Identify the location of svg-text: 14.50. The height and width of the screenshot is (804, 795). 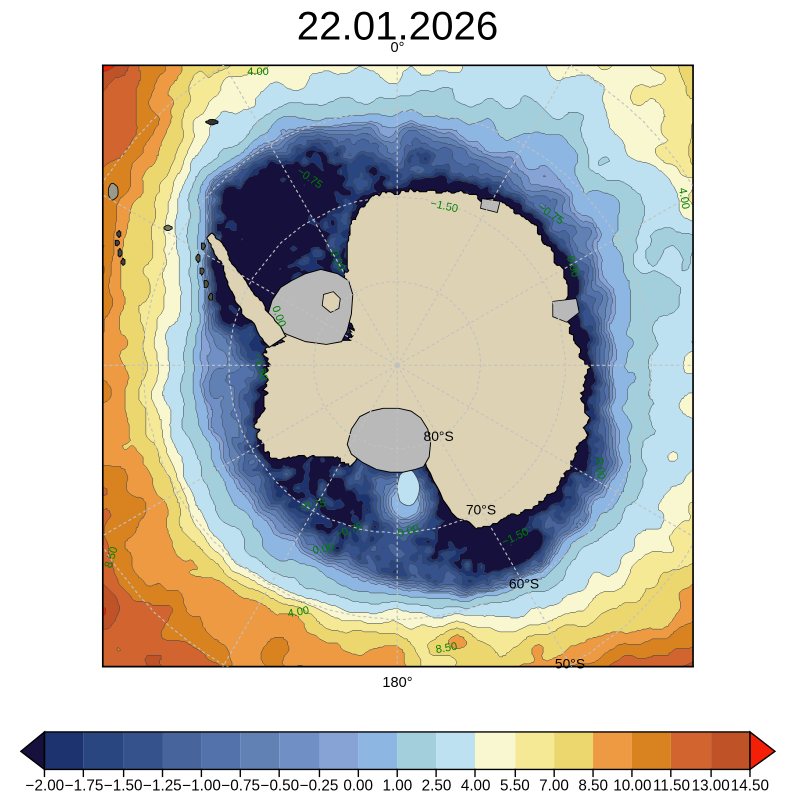
(750, 785).